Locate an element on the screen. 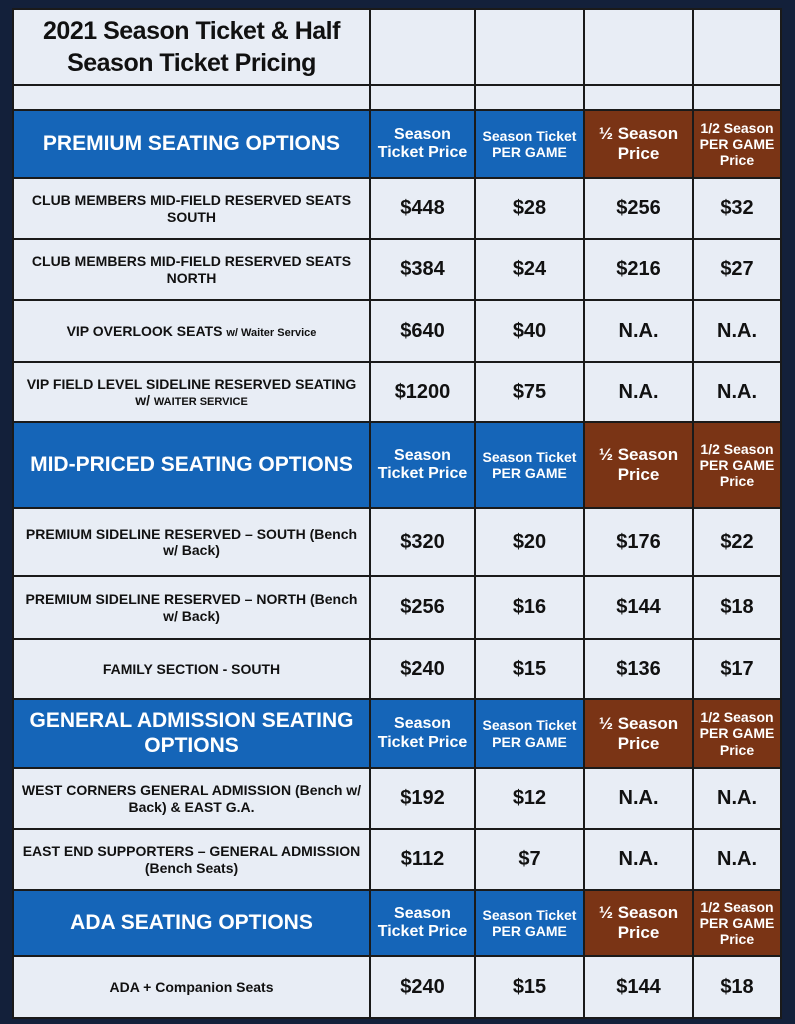 This screenshot has width=795, height=1024. season-per-game: $24 is located at coordinates (529, 269).